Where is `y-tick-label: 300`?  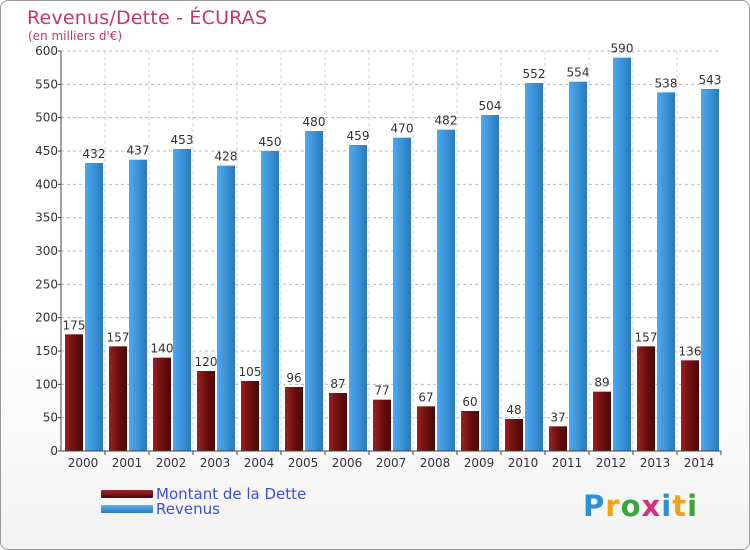 y-tick-label: 300 is located at coordinates (46, 251).